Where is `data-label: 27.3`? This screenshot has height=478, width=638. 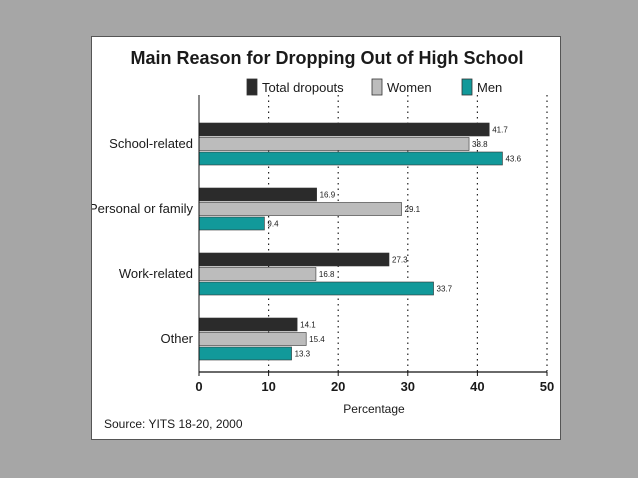 data-label: 27.3 is located at coordinates (400, 260).